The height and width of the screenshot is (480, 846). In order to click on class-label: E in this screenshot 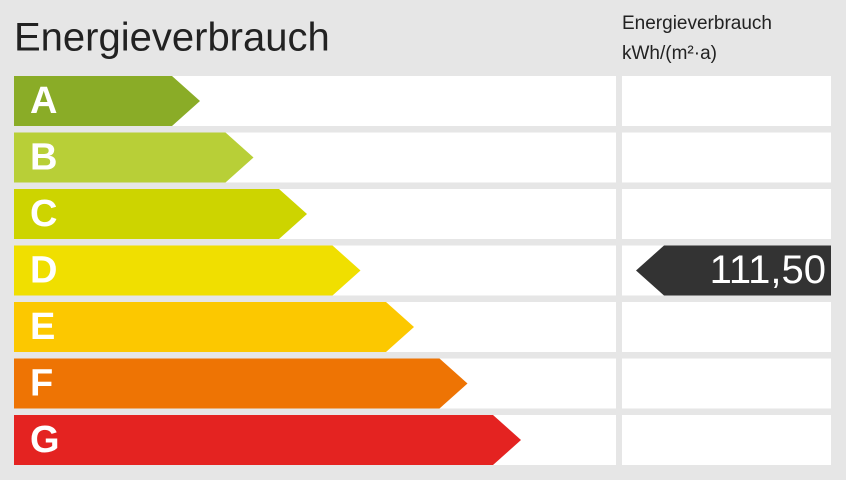, I will do `click(42, 327)`.